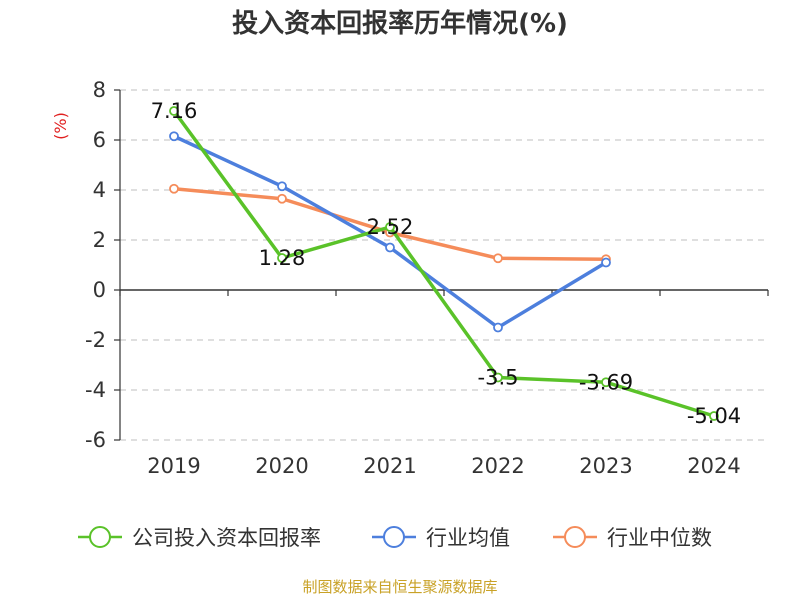 The height and width of the screenshot is (600, 800). I want to click on y-tick-label: 6, so click(99, 140).